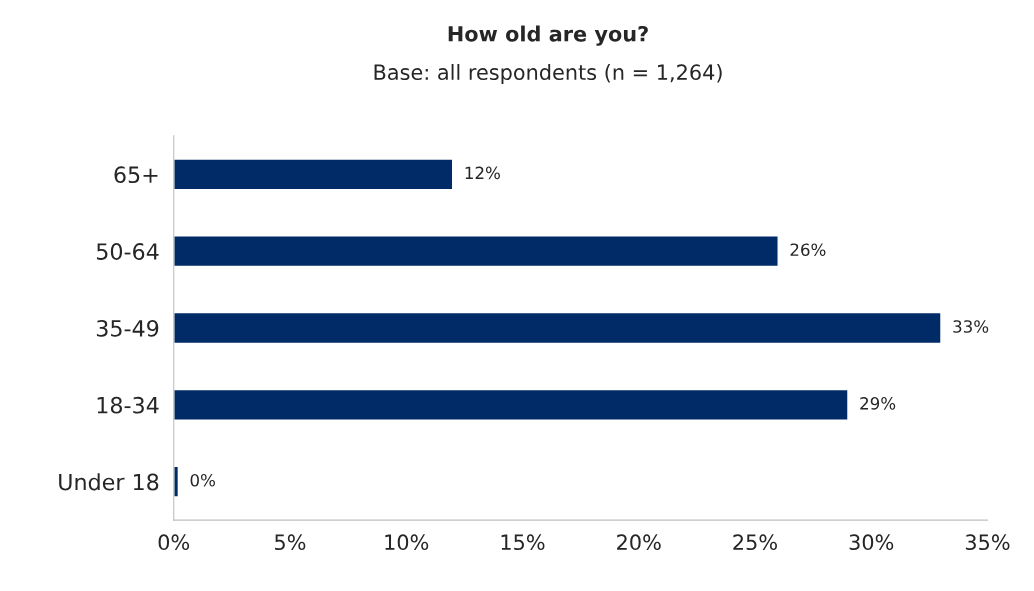 This screenshot has height=591, width=1034. What do you see at coordinates (407, 542) in the screenshot?
I see `x-tick-label: 10%` at bounding box center [407, 542].